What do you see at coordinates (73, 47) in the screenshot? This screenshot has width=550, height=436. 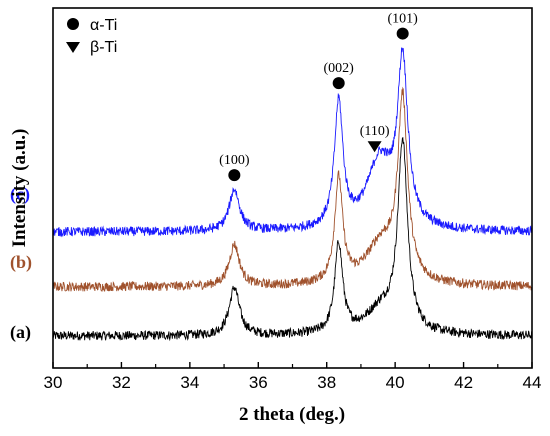 I see `beta-ti-marker-icon` at bounding box center [73, 47].